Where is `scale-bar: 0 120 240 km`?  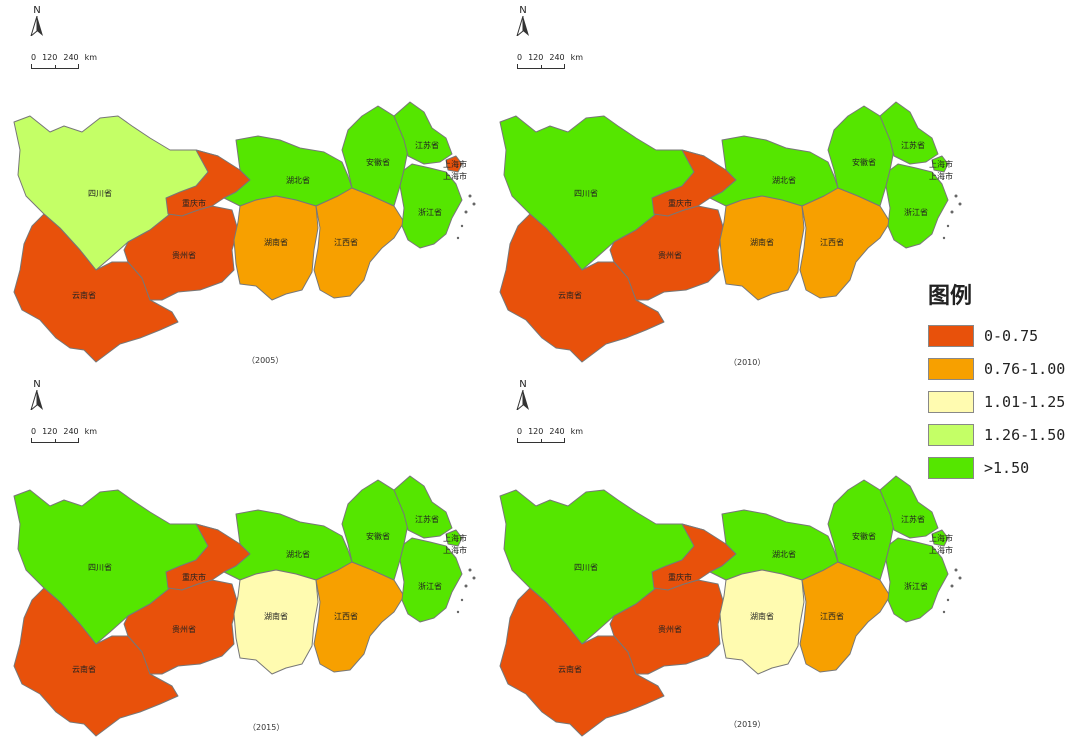 scale-bar: 0 120 240 km is located at coordinates (76, 61).